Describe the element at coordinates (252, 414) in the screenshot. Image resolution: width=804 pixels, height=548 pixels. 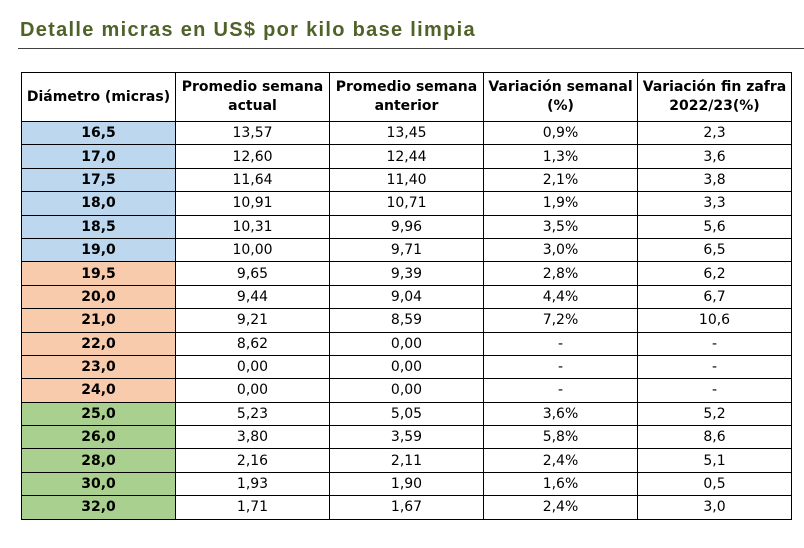
I see `cell-promedio-actual: 5,23` at that location.